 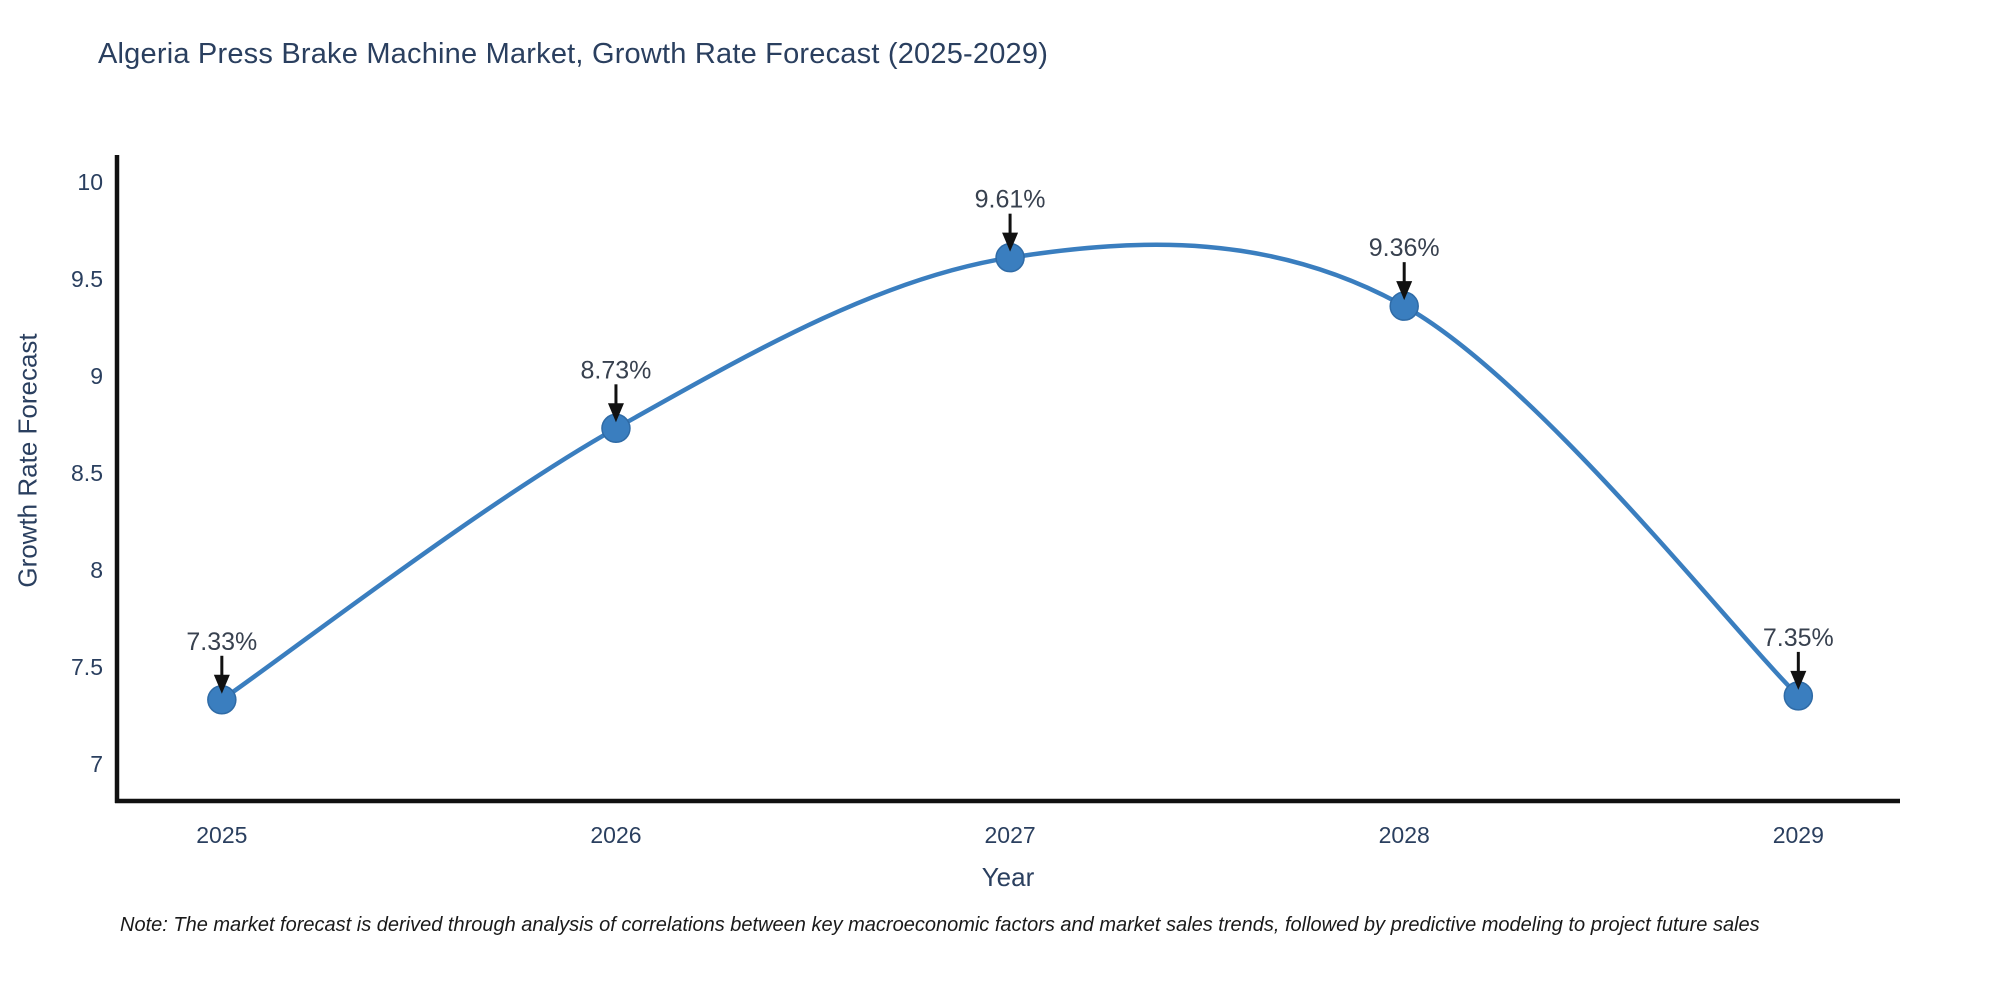 What do you see at coordinates (90, 182) in the screenshot?
I see `y-tick-label: 10` at bounding box center [90, 182].